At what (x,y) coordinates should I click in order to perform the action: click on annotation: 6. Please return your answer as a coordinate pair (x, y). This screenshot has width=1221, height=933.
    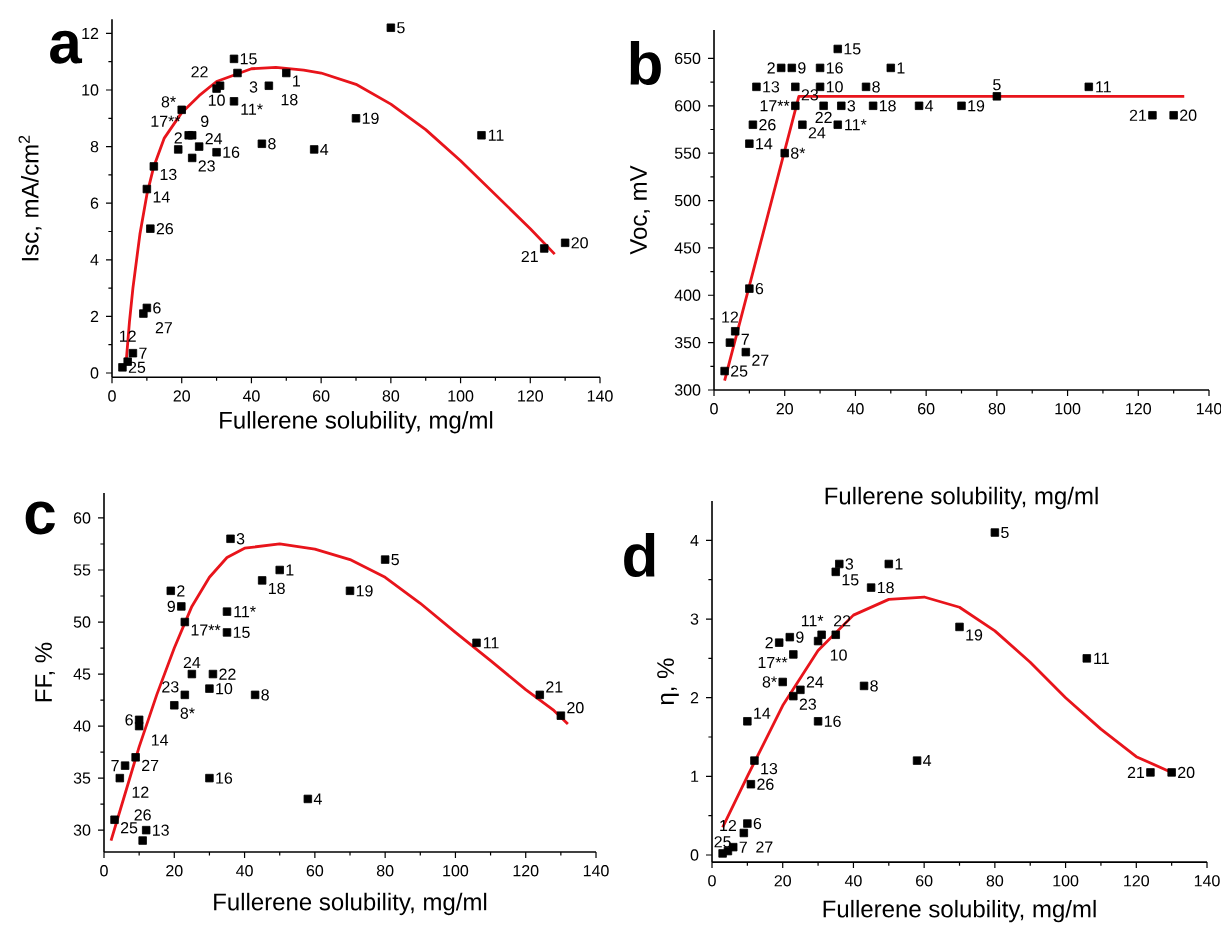
    Looking at the image, I should click on (757, 823).